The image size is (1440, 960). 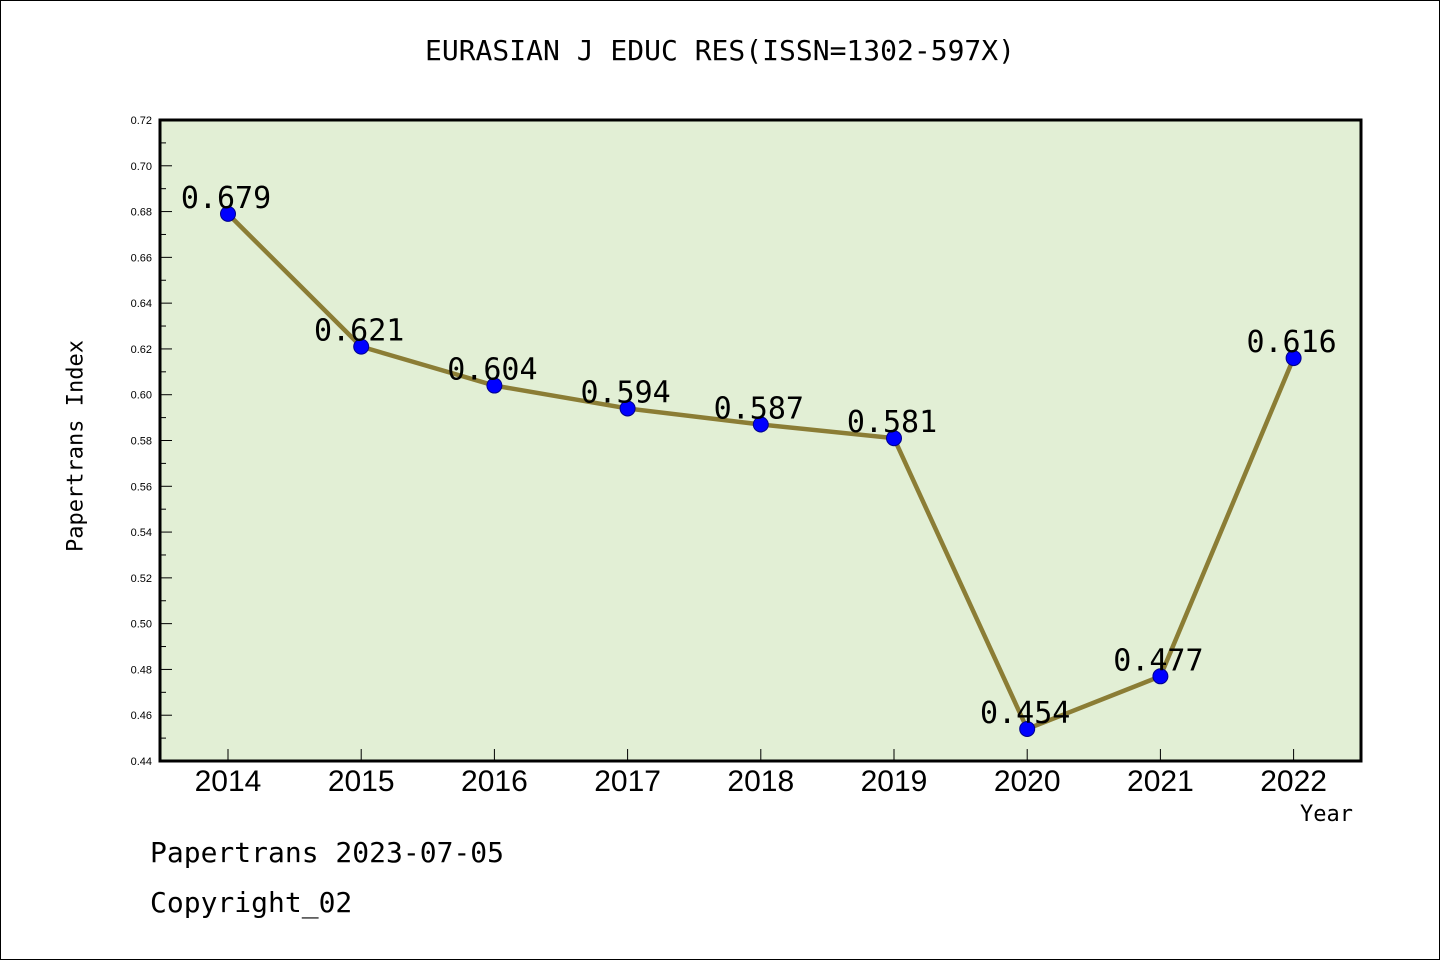 What do you see at coordinates (141, 442) in the screenshot?
I see `y-tick-label: 0.58` at bounding box center [141, 442].